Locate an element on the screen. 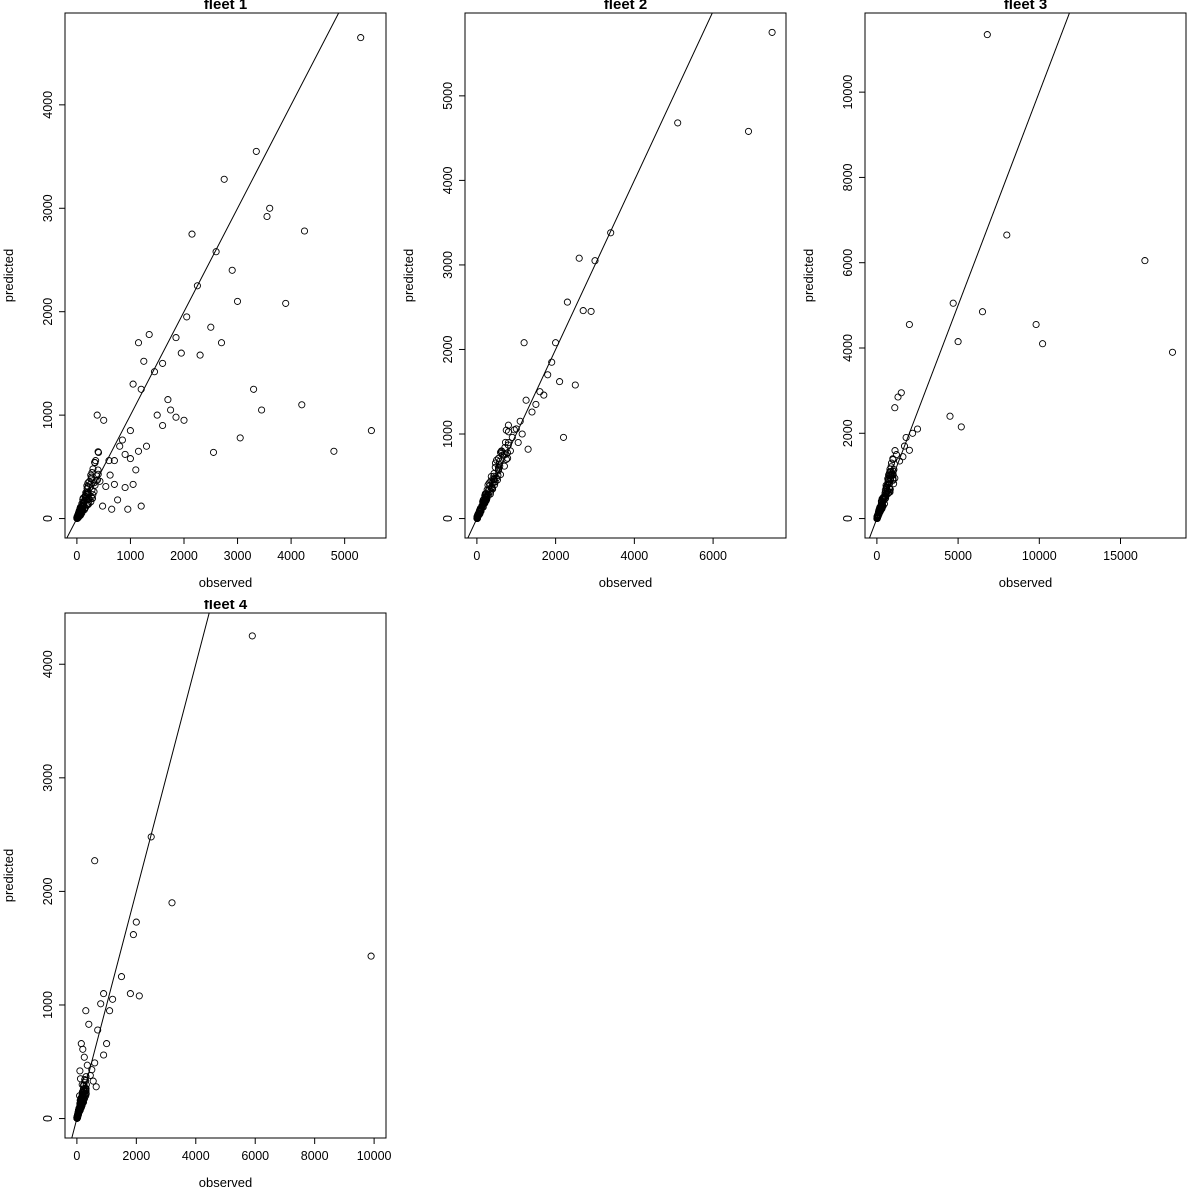  plot-box is located at coordinates (225, 875).